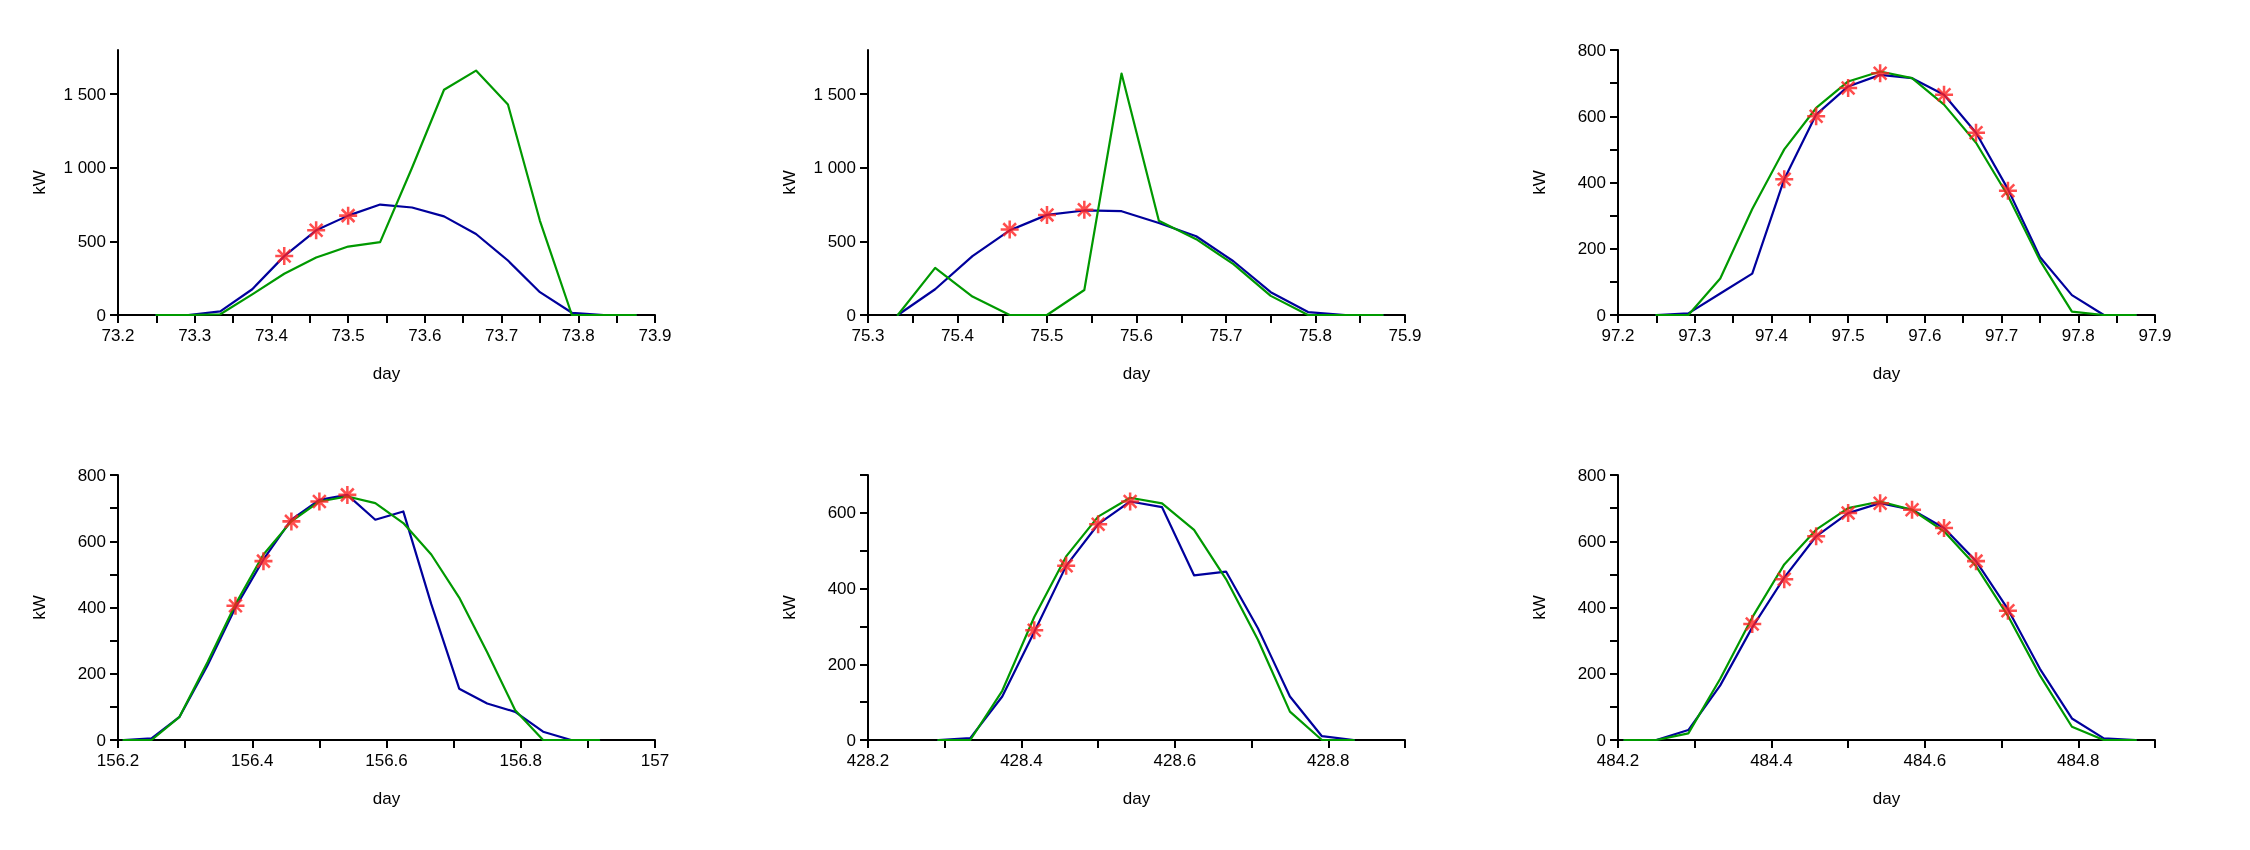 The width and height of the screenshot is (2250, 850). I want to click on x-tick-label: 75.6, so click(1136, 335).